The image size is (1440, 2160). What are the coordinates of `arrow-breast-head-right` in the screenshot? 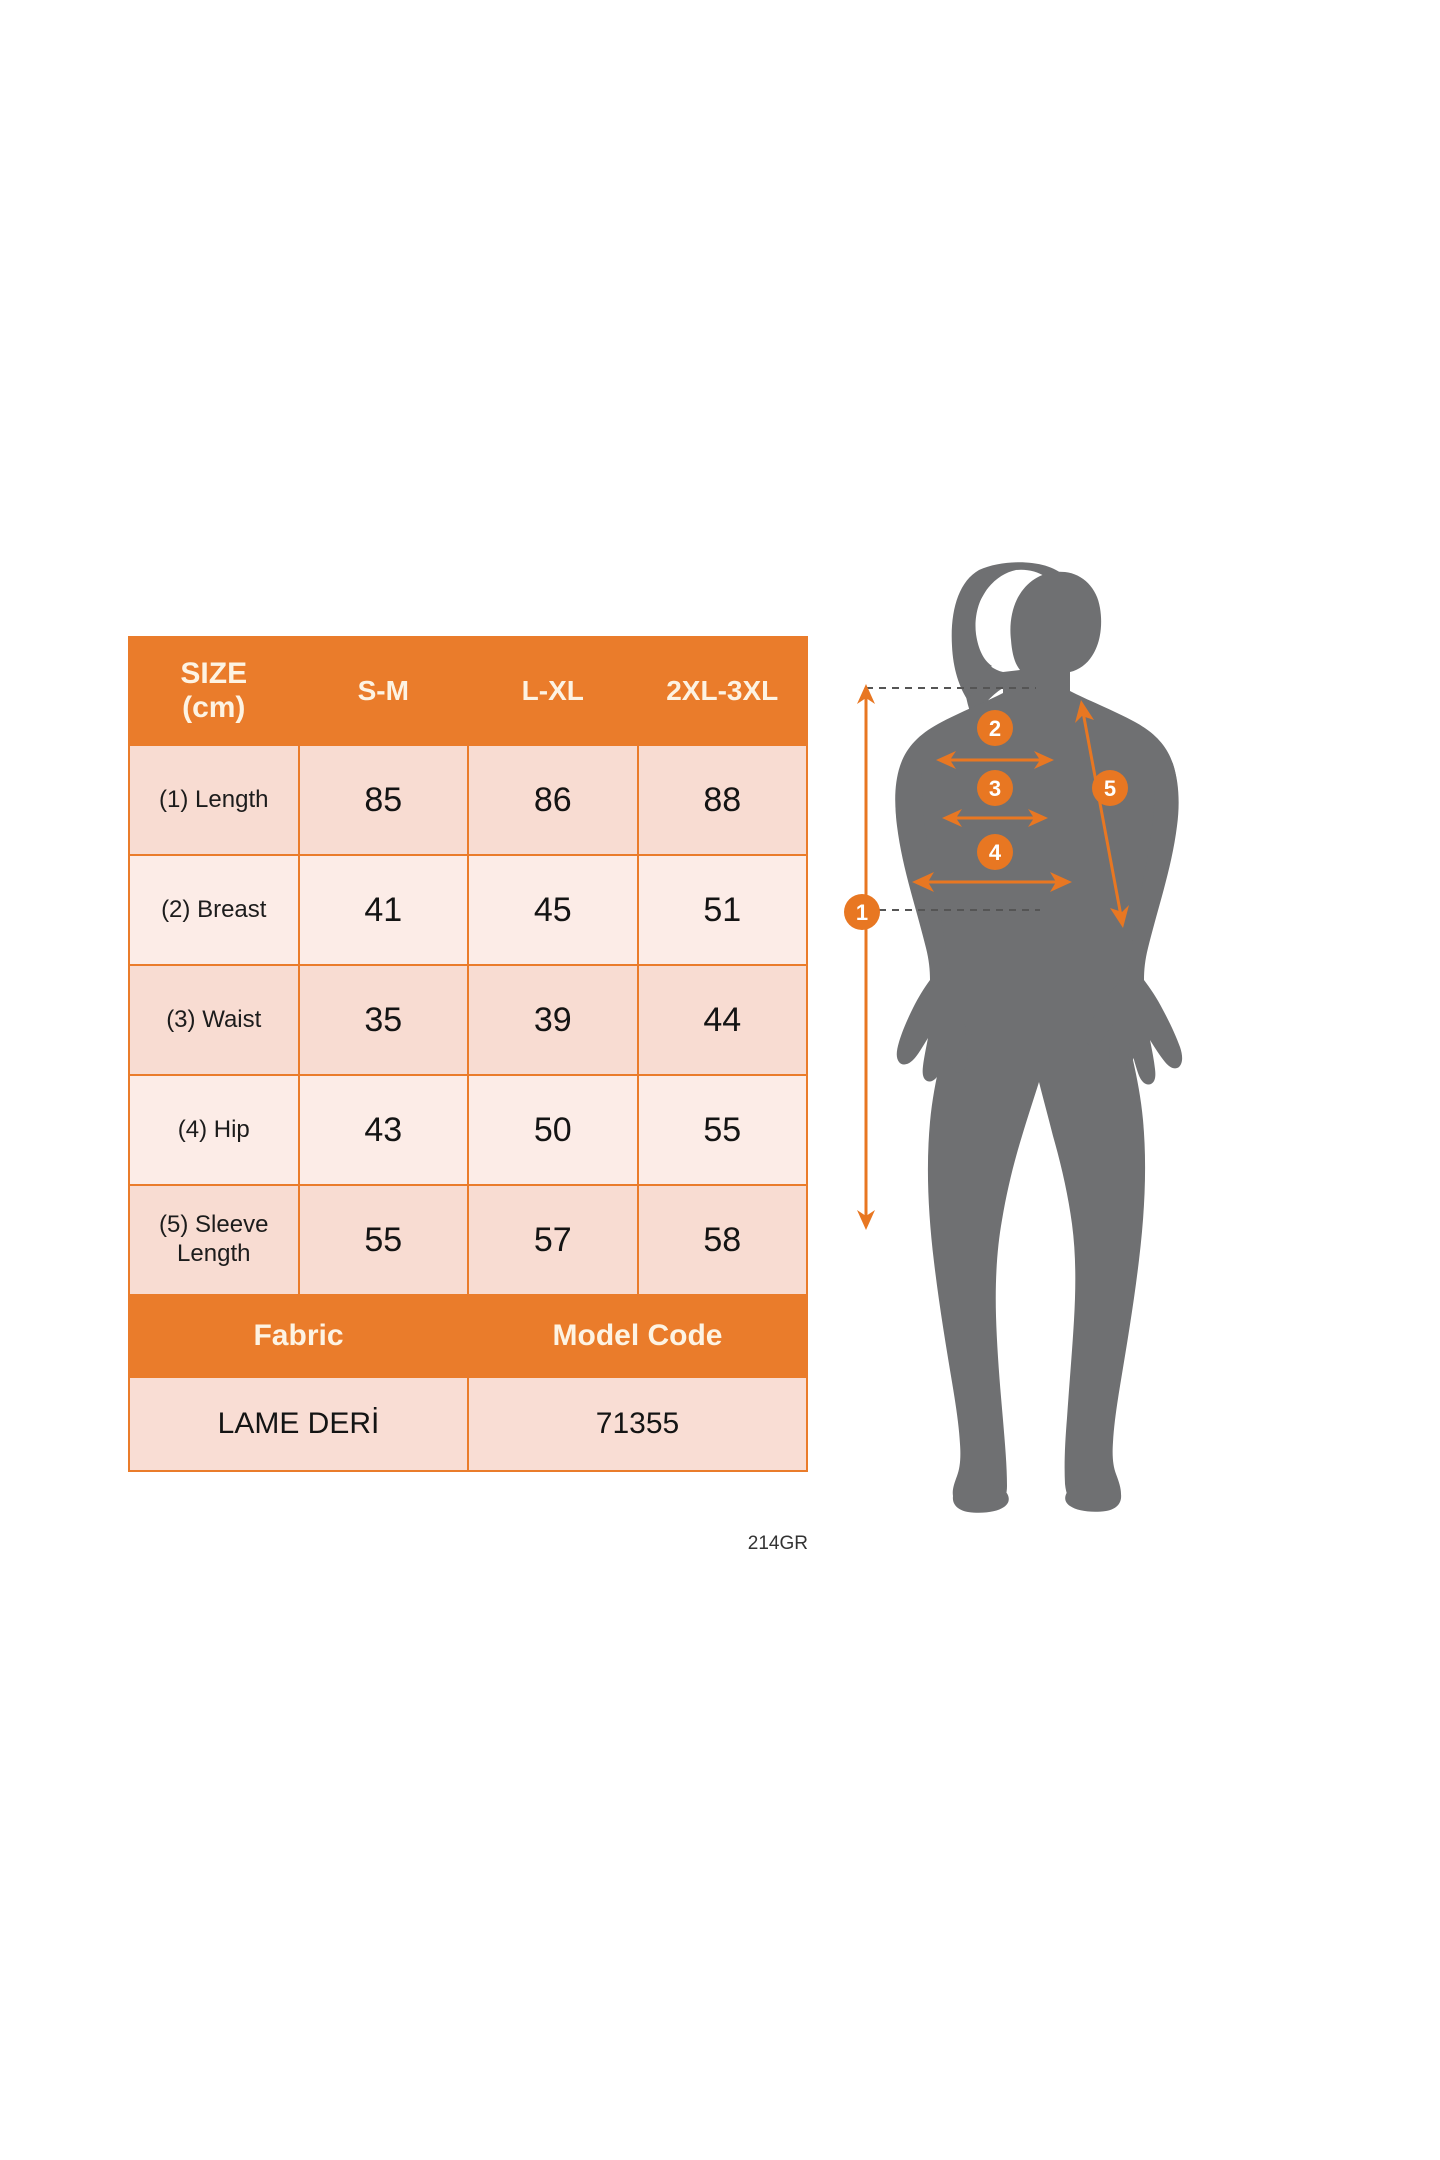 It's located at (1044, 760).